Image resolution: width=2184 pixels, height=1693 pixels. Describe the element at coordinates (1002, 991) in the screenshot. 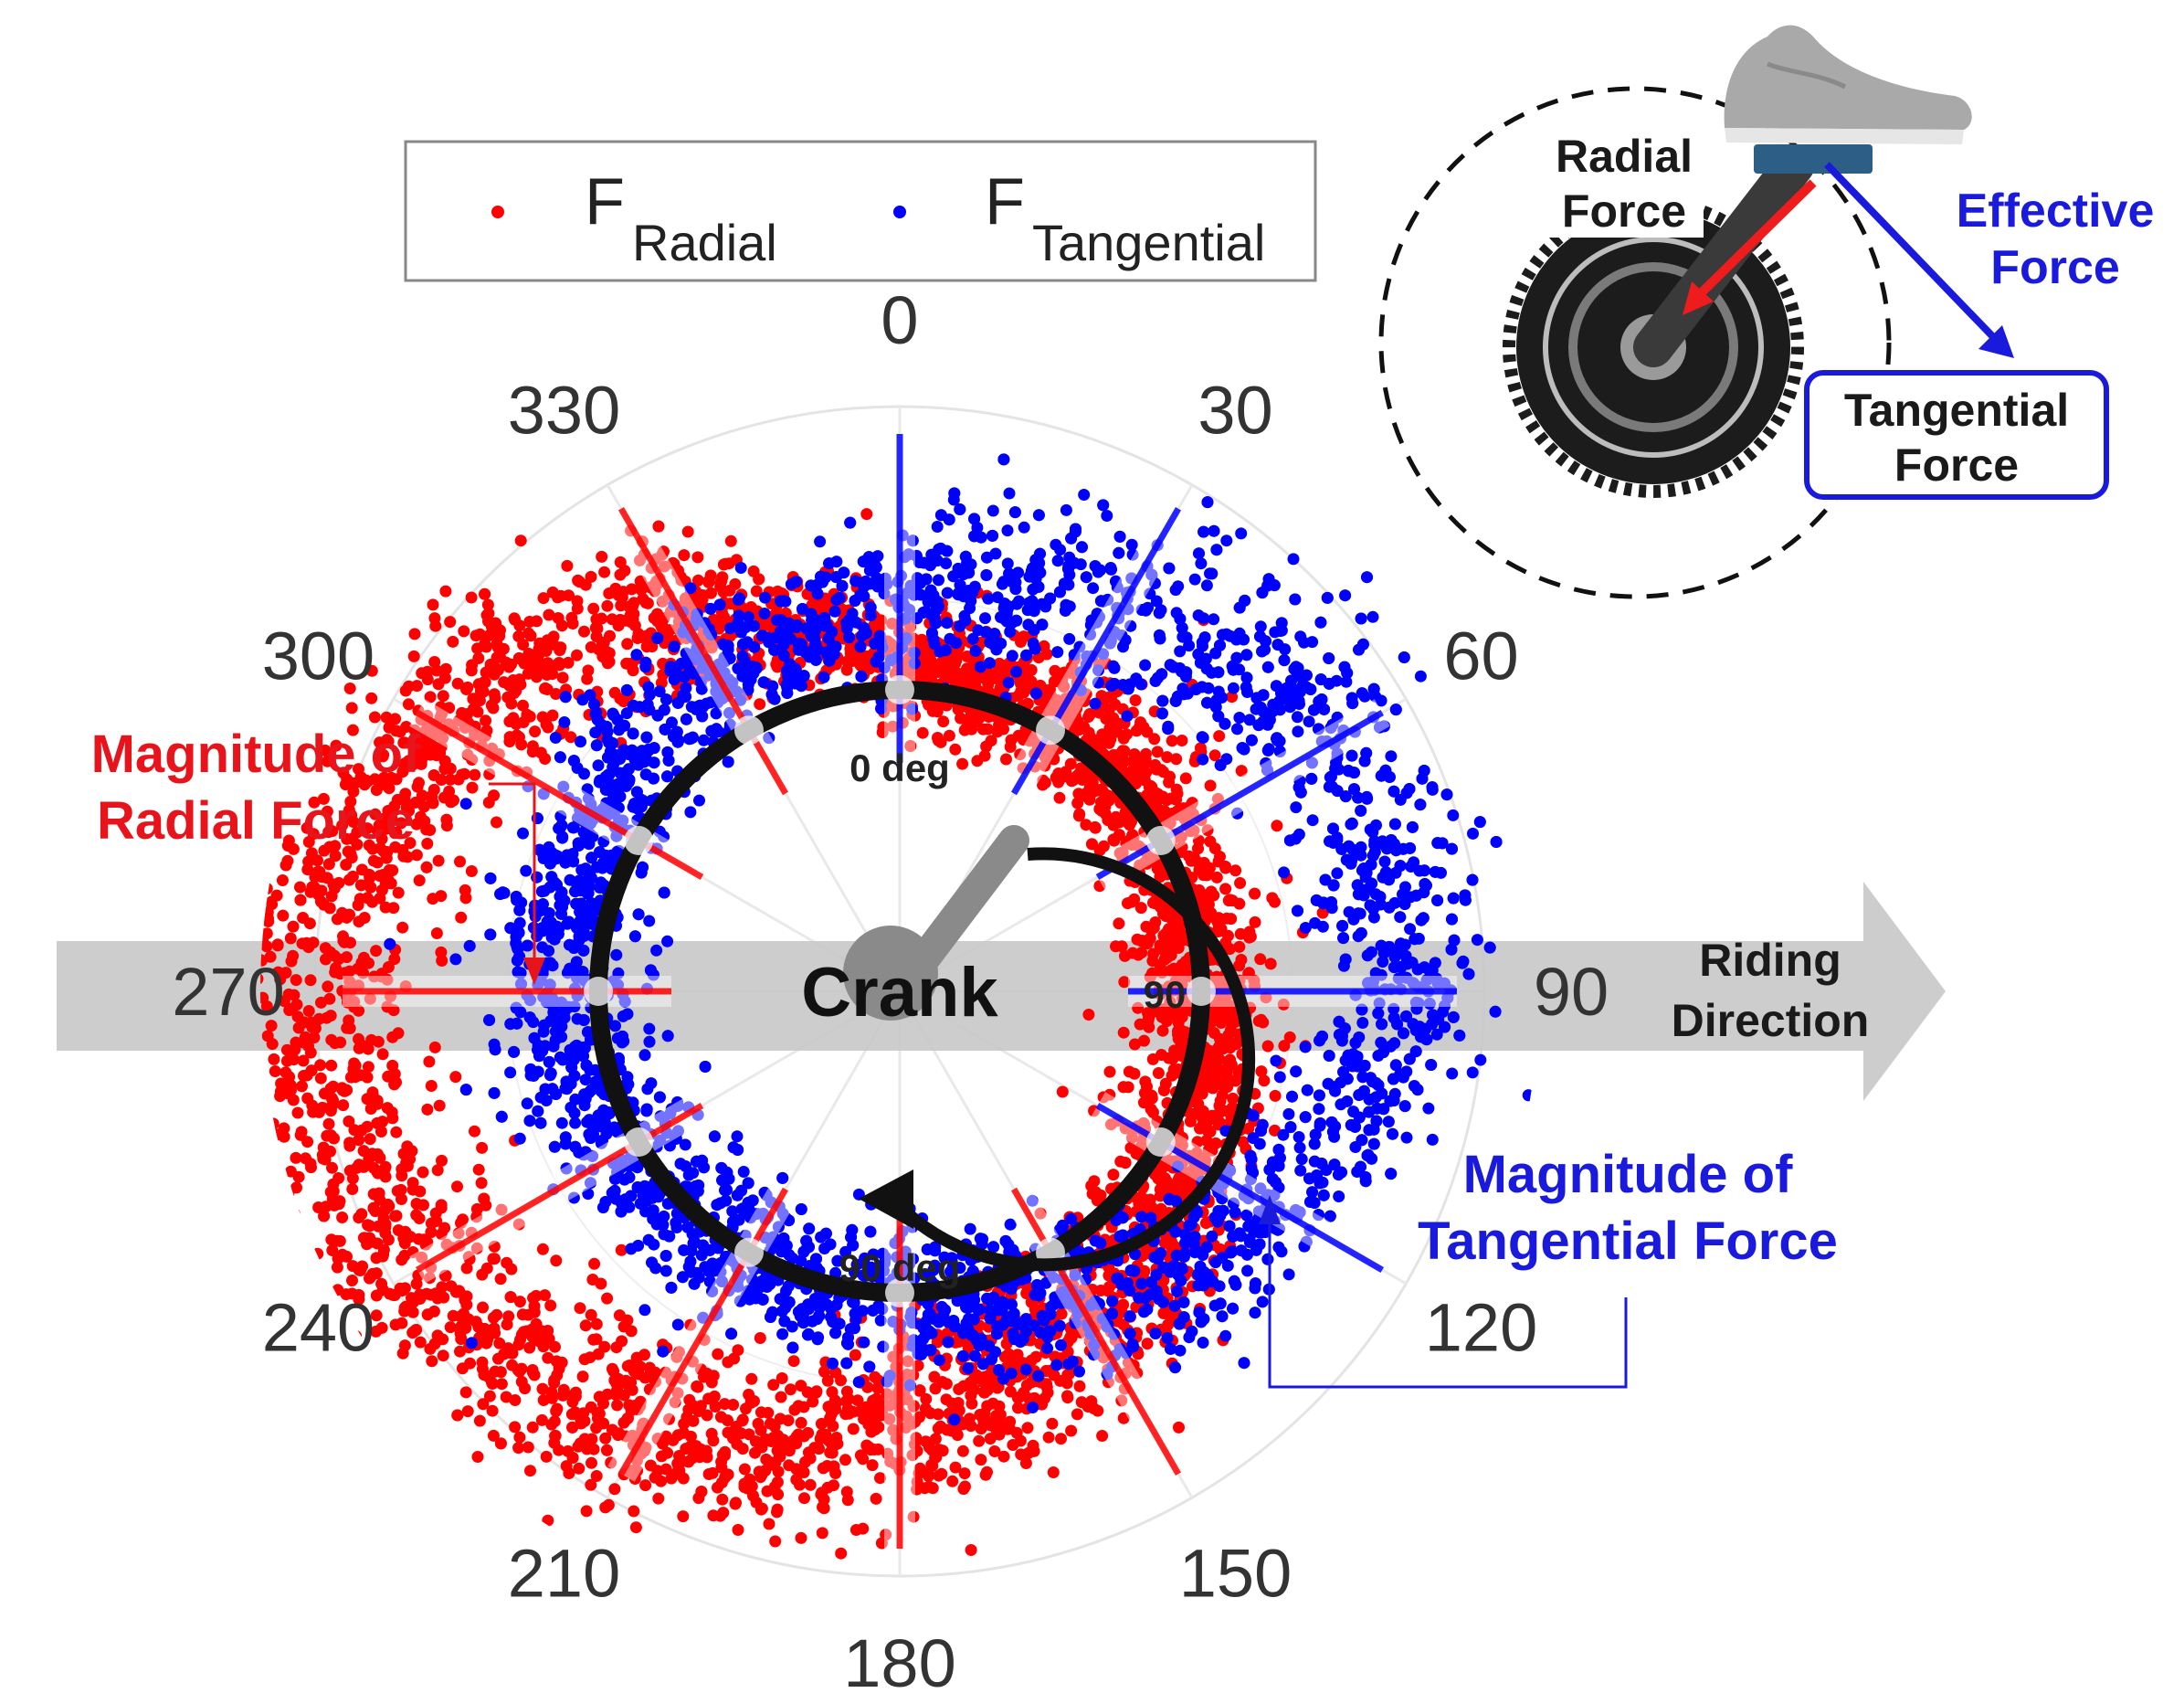

I see `riding-direction-arrow` at that location.